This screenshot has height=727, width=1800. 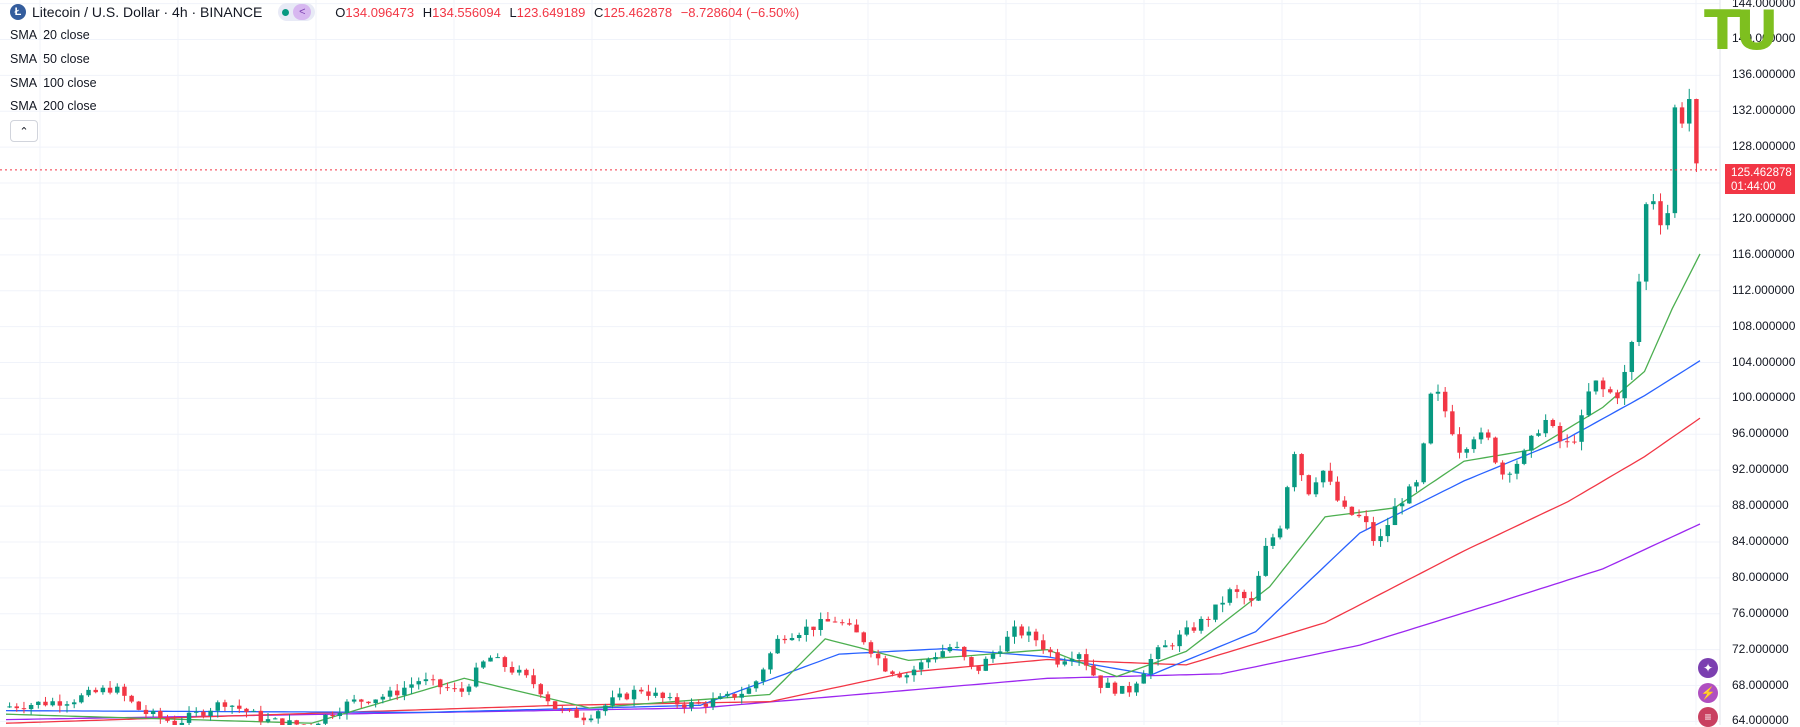 I want to click on price-tick-label: 132.000000, so click(x=1763, y=110).